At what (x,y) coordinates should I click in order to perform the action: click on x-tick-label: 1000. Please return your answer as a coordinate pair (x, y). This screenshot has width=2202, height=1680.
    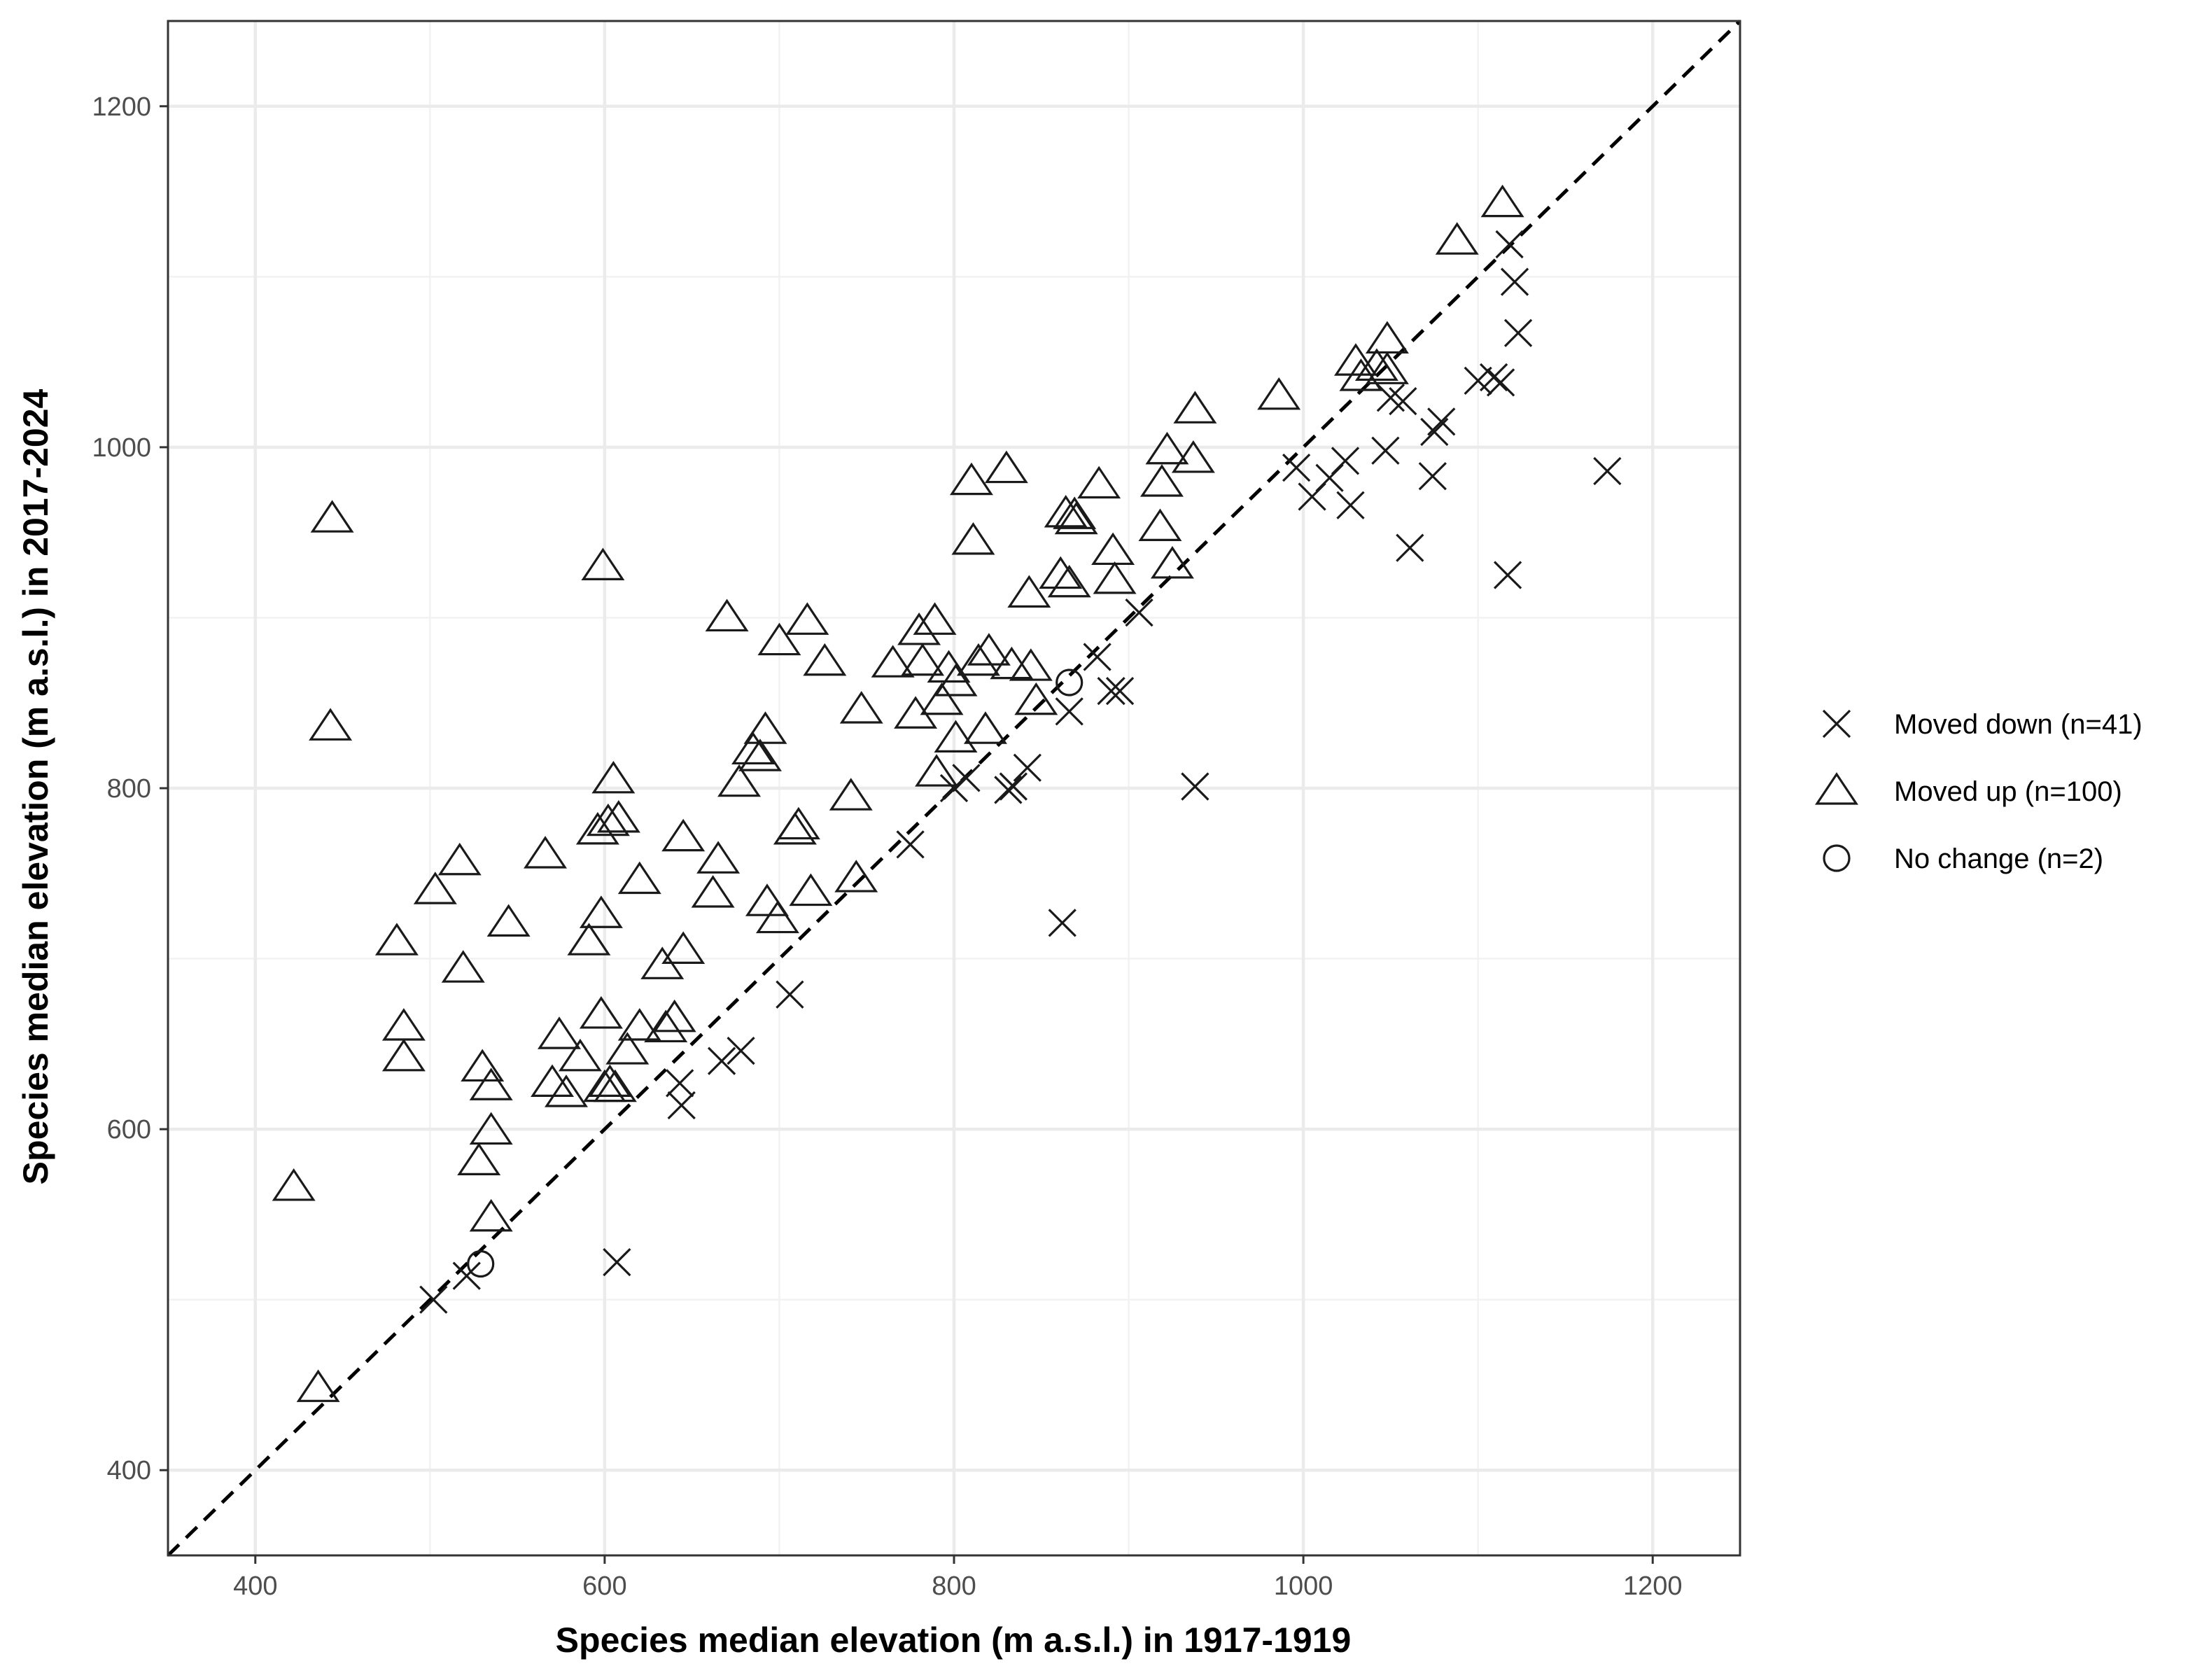
    Looking at the image, I should click on (1303, 1586).